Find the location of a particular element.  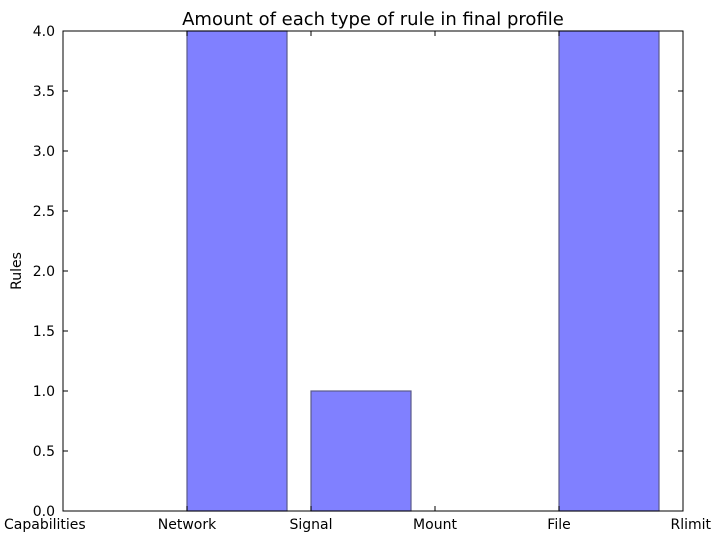

bar-signal is located at coordinates (361, 451).